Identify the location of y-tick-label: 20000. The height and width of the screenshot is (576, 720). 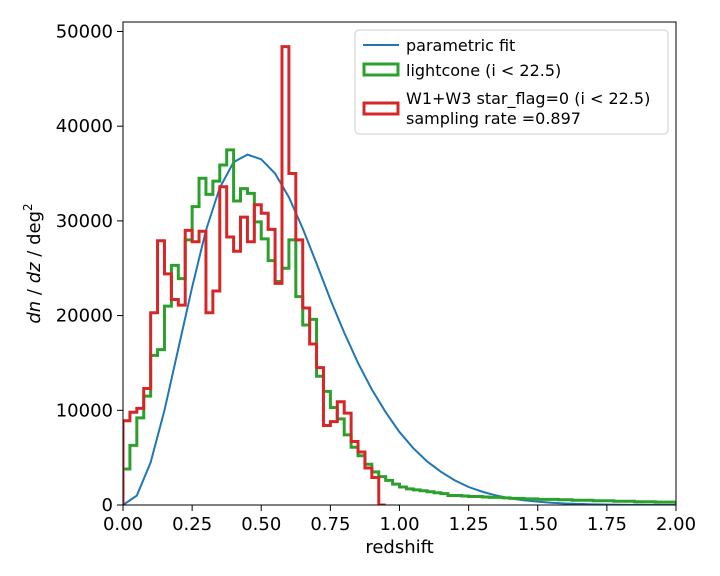
(84, 316).